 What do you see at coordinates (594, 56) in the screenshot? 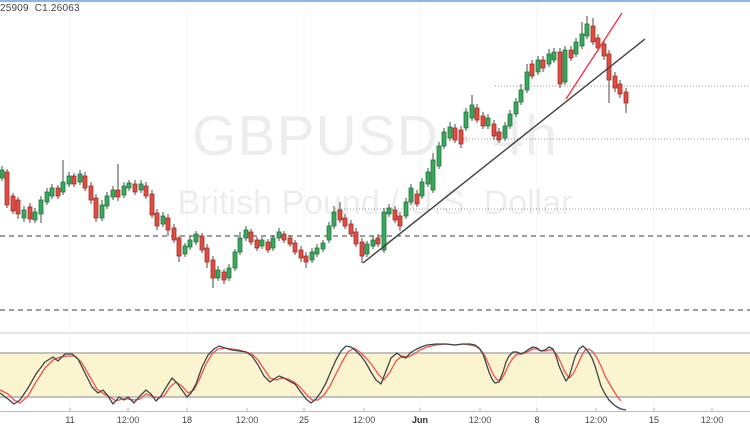
I see `red-trendline` at bounding box center [594, 56].